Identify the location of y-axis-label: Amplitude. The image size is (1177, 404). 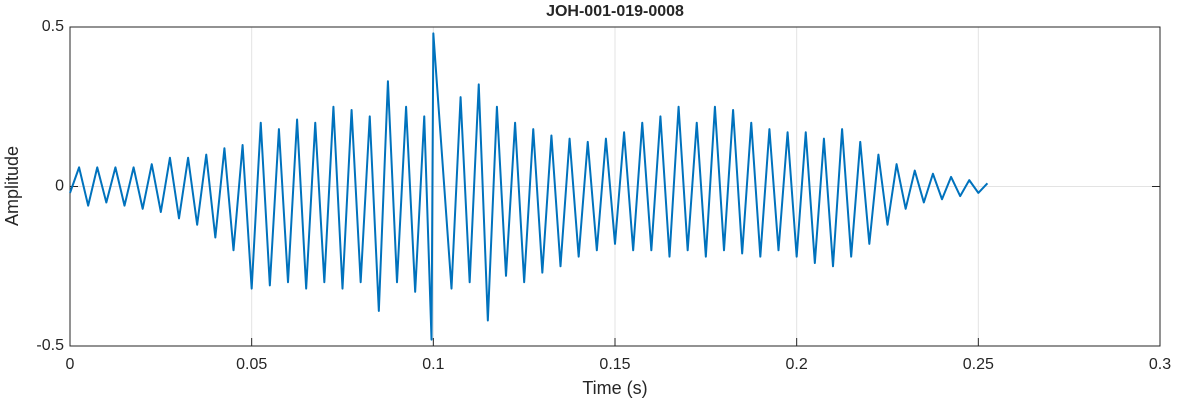
(12, 186).